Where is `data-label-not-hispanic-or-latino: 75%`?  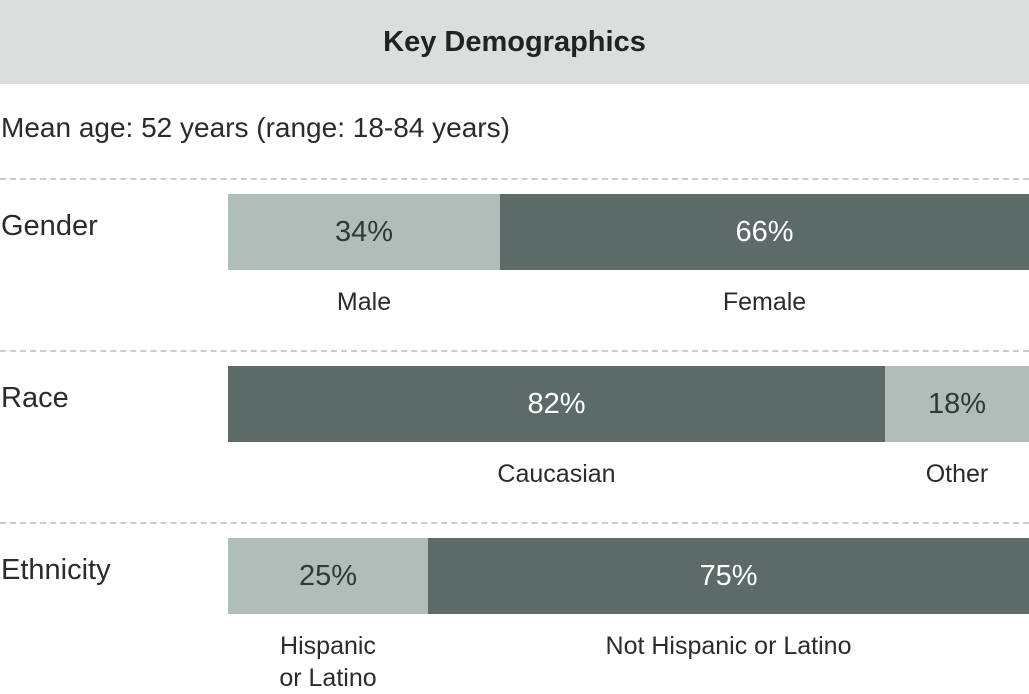
data-label-not-hispanic-or-latino: 75% is located at coordinates (728, 575).